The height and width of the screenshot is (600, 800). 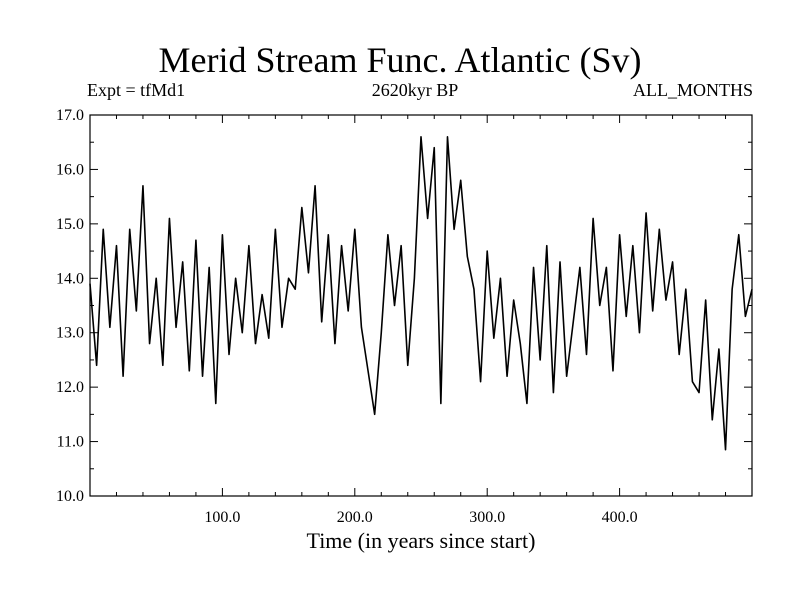 I want to click on y-tick-label: 15.0, so click(x=70, y=224).